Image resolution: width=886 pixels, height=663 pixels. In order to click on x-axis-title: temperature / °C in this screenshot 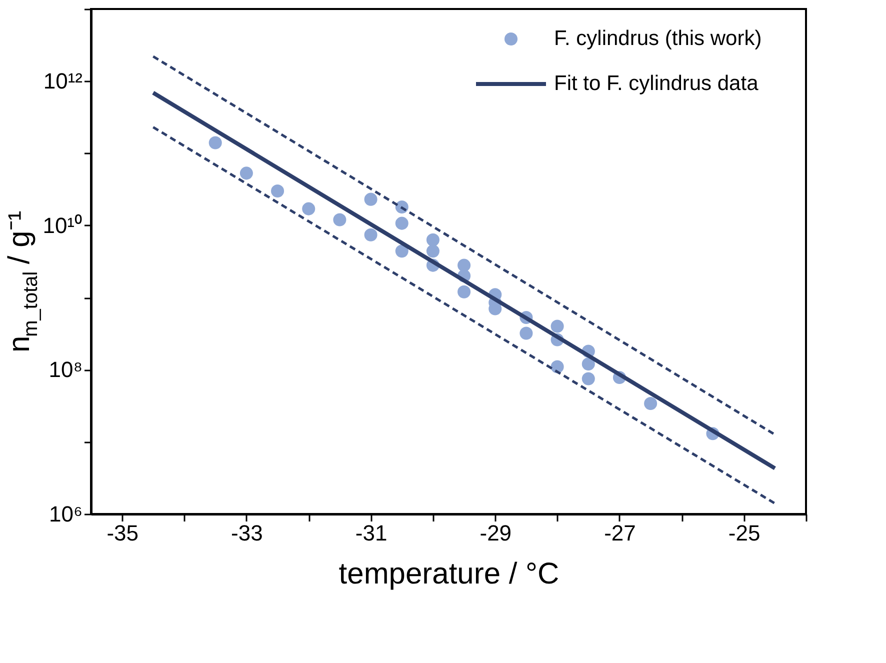, I will do `click(449, 574)`.